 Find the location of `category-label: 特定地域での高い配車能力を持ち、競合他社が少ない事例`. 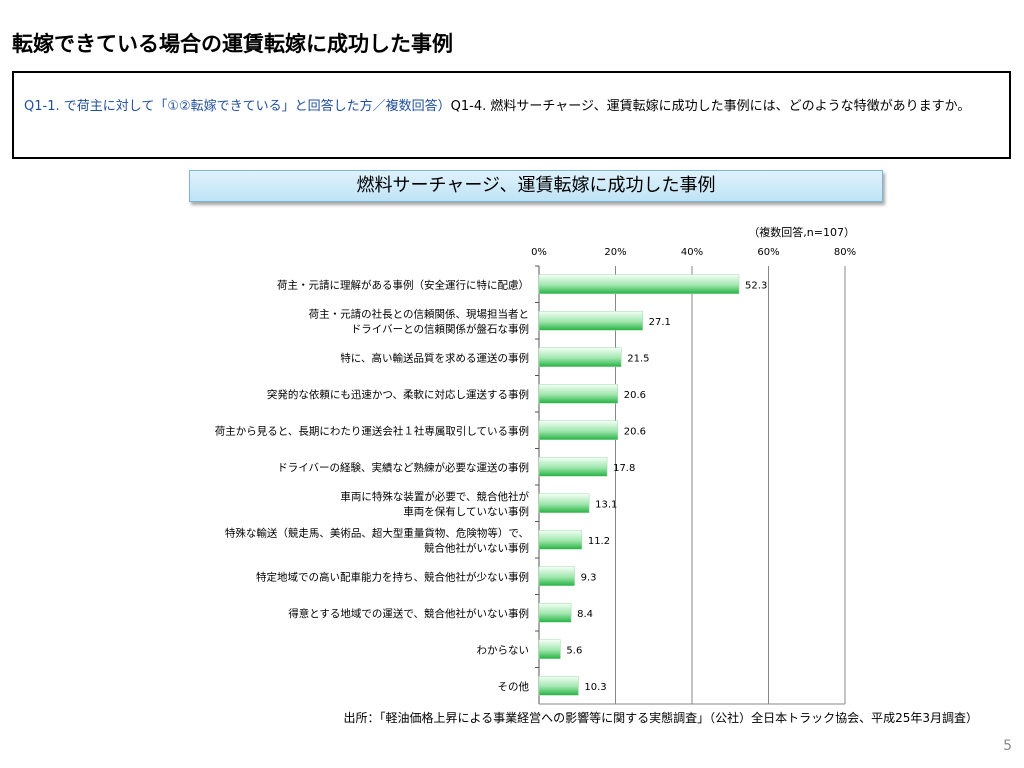

category-label: 特定地域での高い配車能力を持ち、競合他社が少ない事例 is located at coordinates (392, 576).